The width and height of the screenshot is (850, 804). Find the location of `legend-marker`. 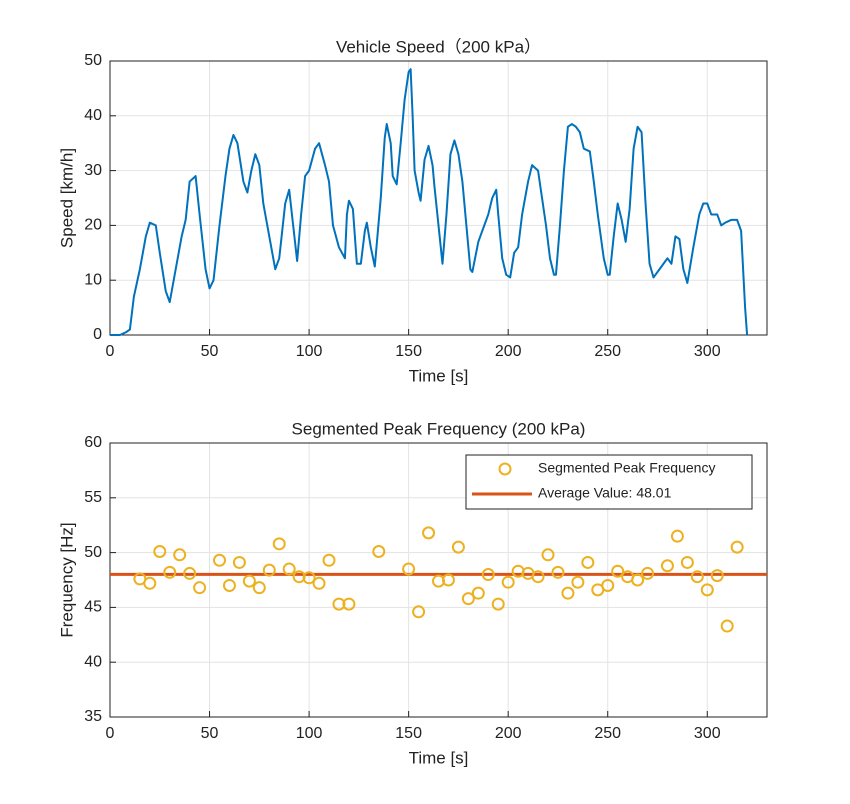

legend-marker is located at coordinates (505, 469).